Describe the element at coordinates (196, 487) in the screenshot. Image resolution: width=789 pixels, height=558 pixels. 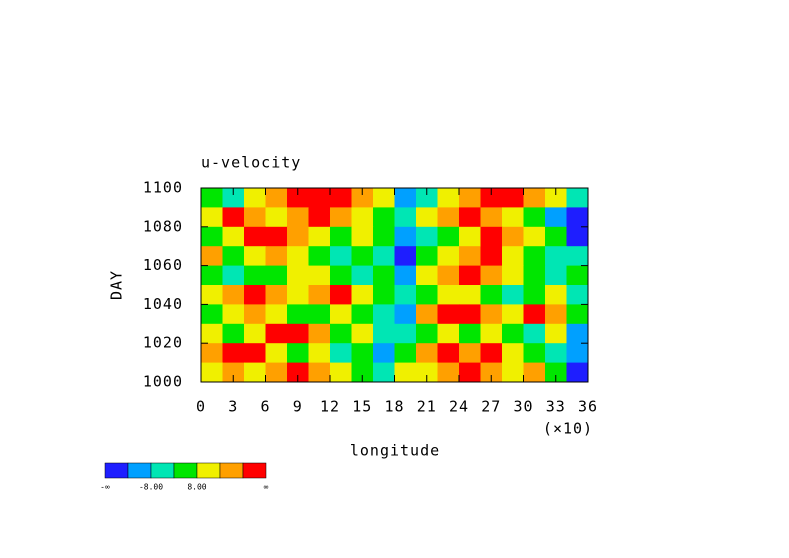
I see `colorbar-label: 8.00` at that location.